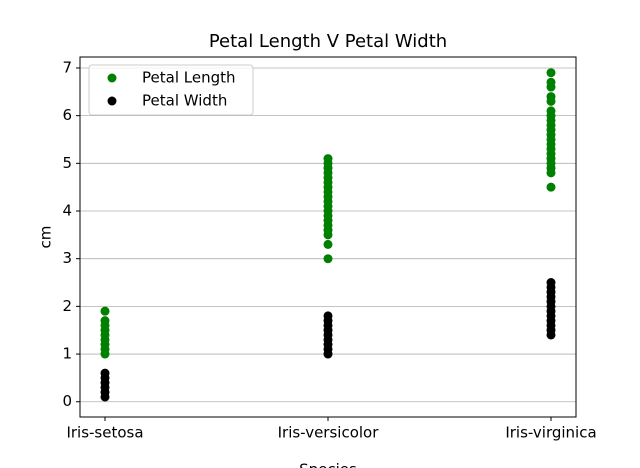  What do you see at coordinates (46, 237) in the screenshot?
I see `y-axis-label: cm` at bounding box center [46, 237].